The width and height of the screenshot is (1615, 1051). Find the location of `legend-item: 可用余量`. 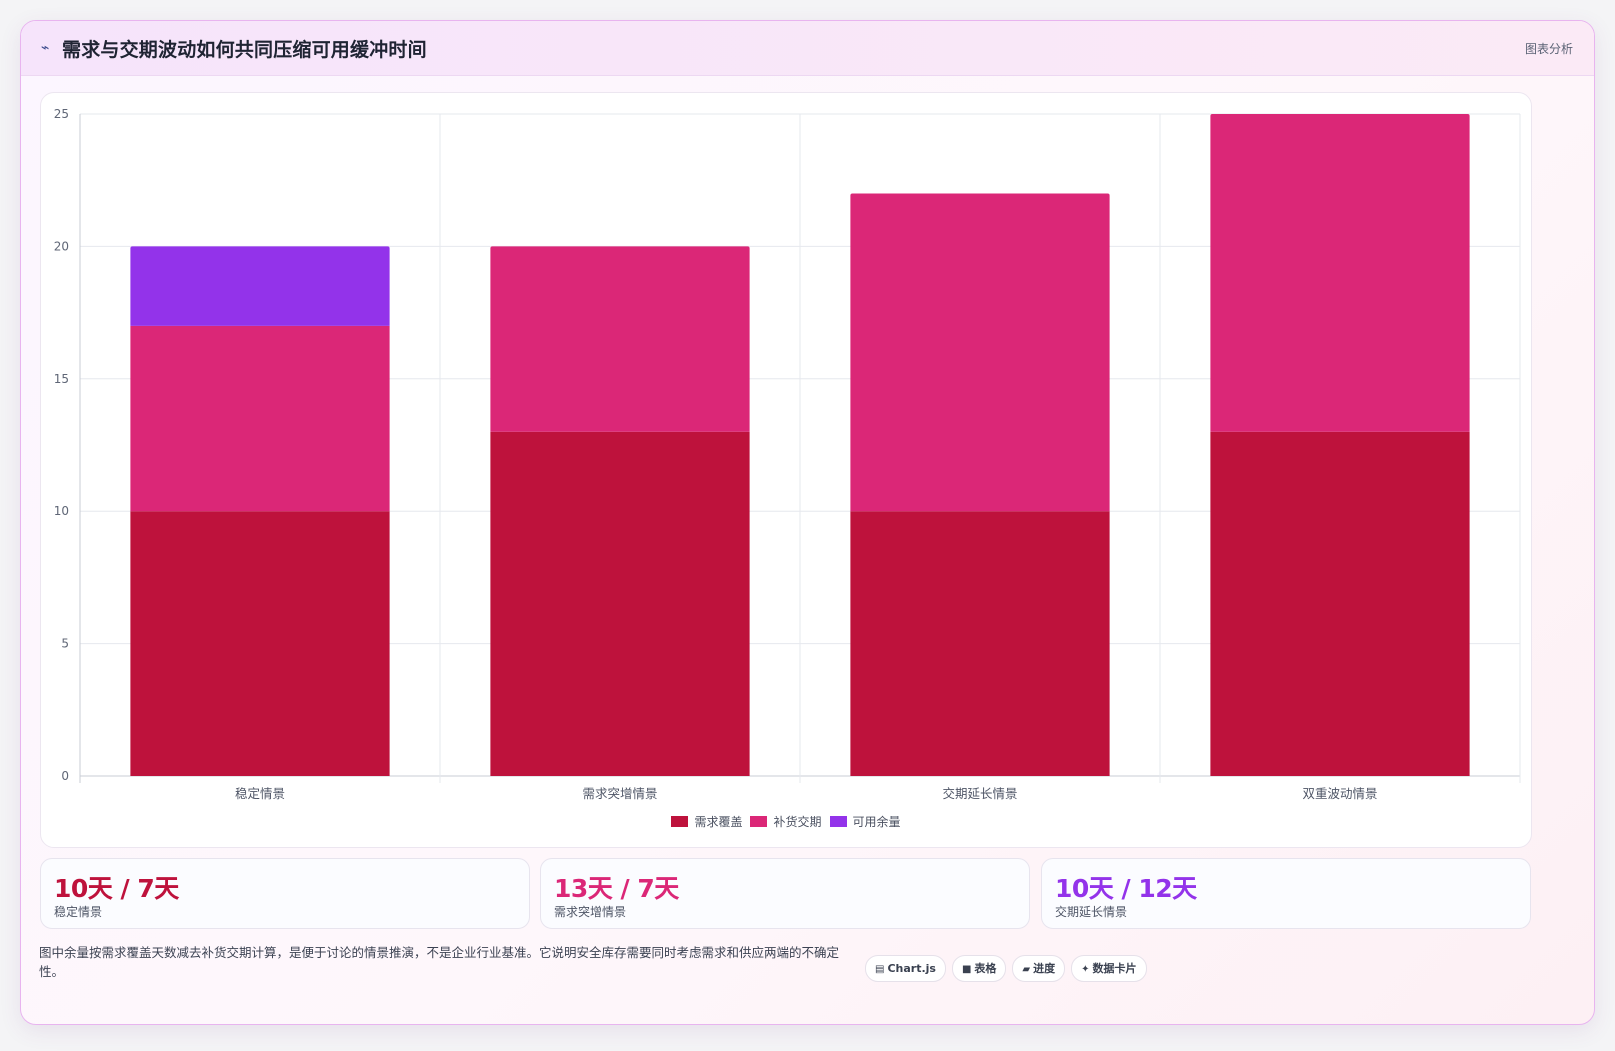

legend-item: 可用余量 is located at coordinates (865, 821).